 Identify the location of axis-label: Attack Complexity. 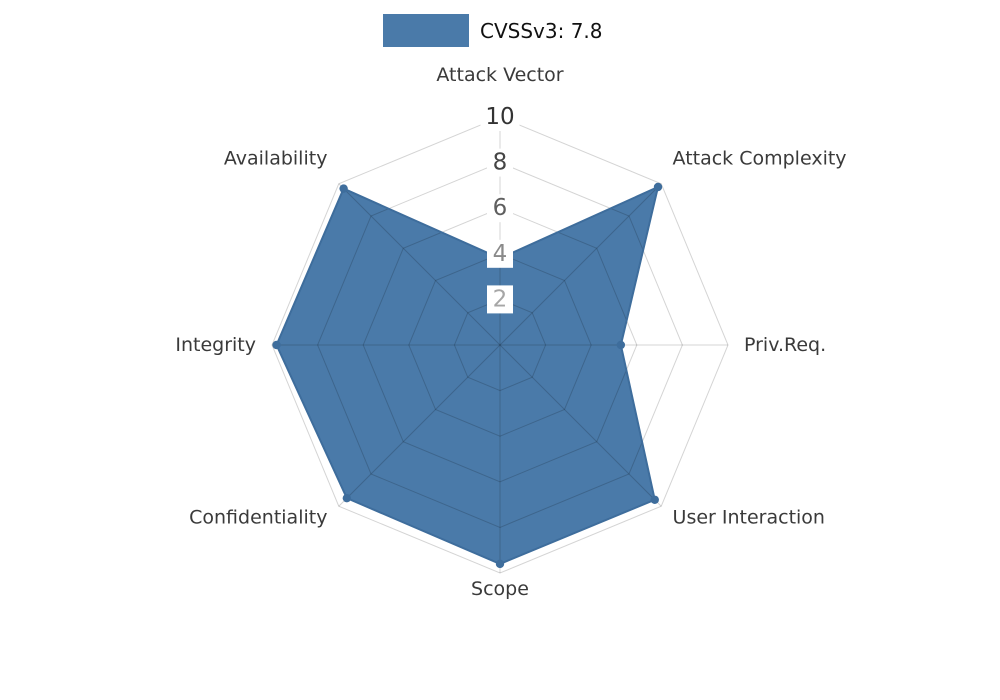
(760, 158).